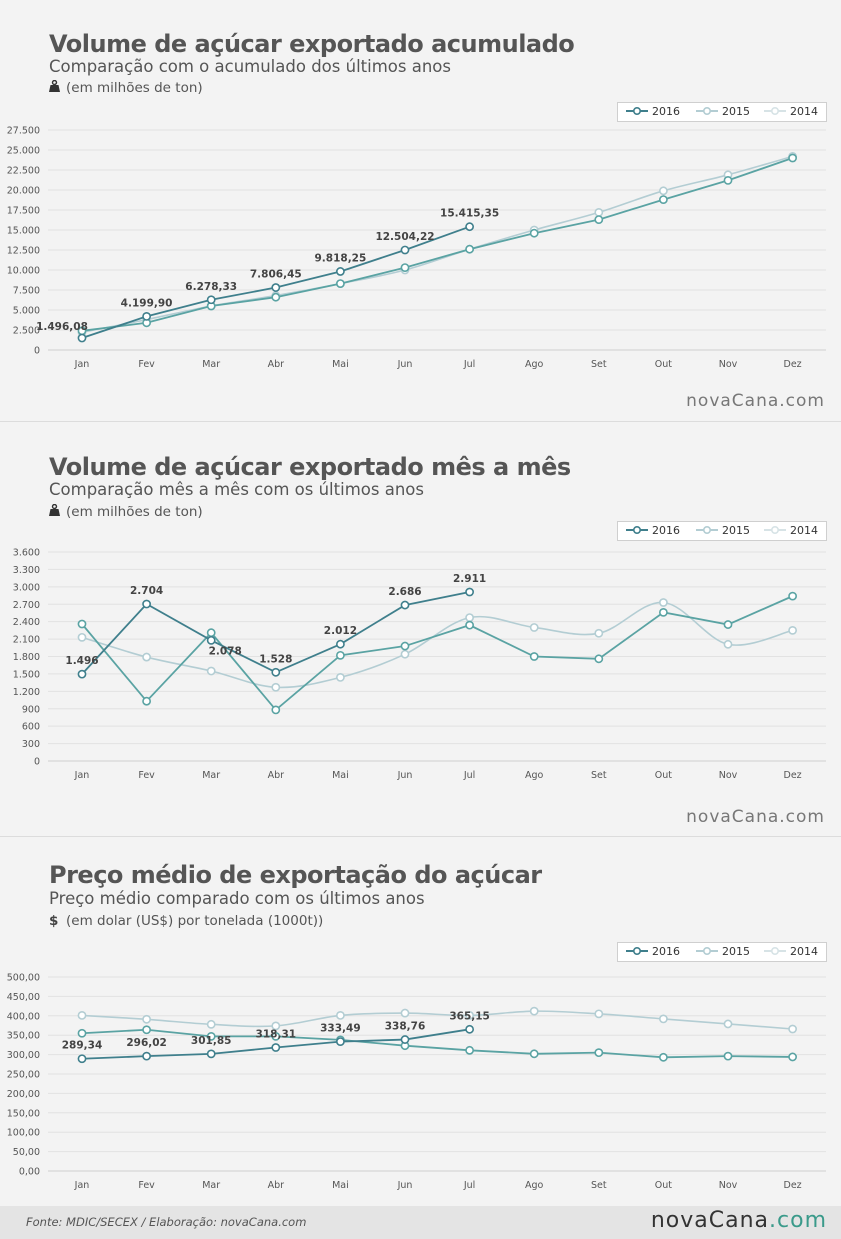 Image resolution: width=841 pixels, height=1239 pixels. Describe the element at coordinates (211, 1041) in the screenshot. I see `data-label: 301,85` at that location.